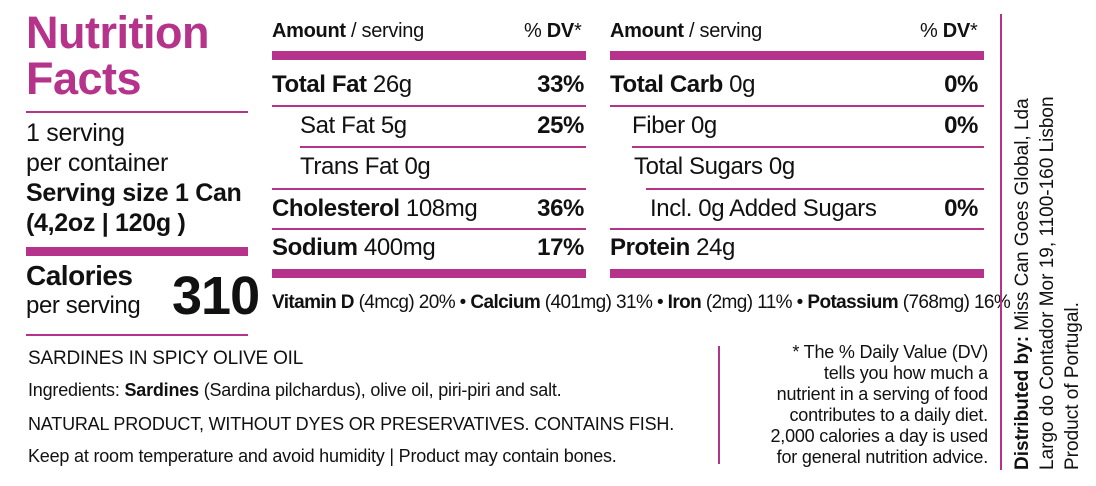 Image resolution: width=1096 pixels, height=486 pixels. Describe the element at coordinates (1001, 242) in the screenshot. I see `distributor-divider-vertical` at that location.